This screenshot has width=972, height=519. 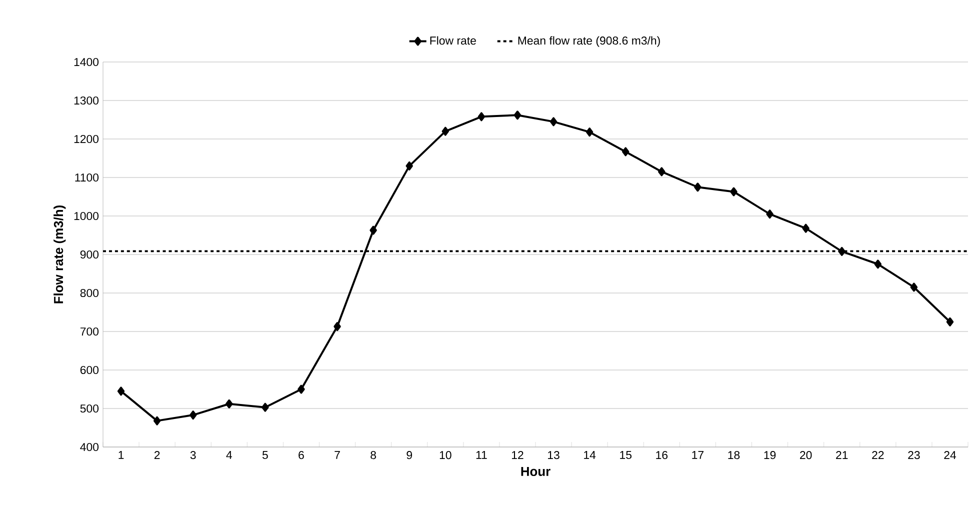 What do you see at coordinates (229, 455) in the screenshot?
I see `x-tick-label: 4` at bounding box center [229, 455].